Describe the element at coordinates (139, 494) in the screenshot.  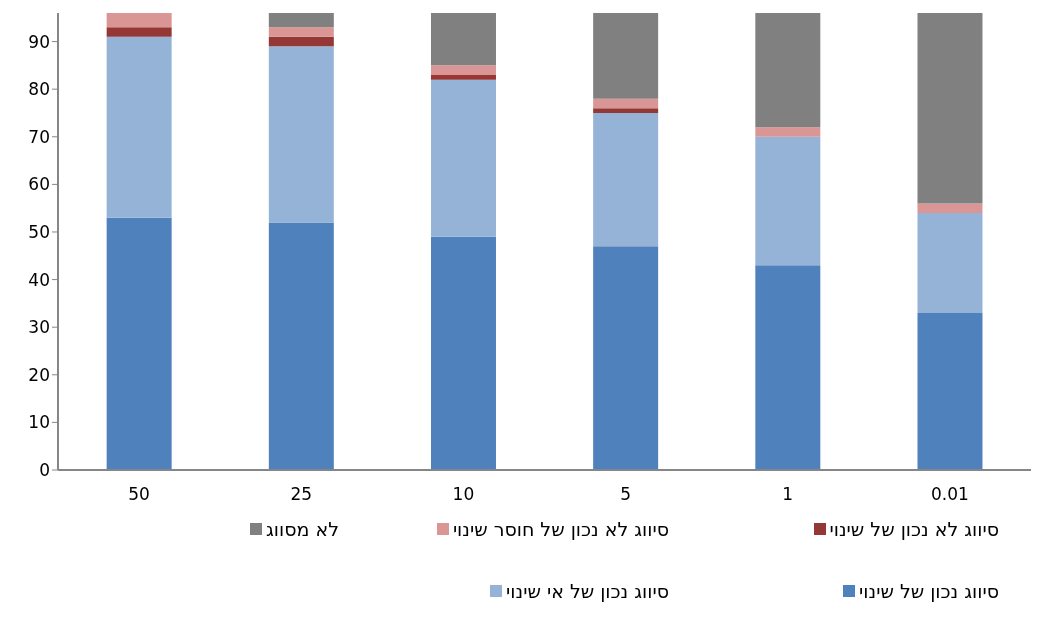
I see `x-tick-label: 50` at that location.